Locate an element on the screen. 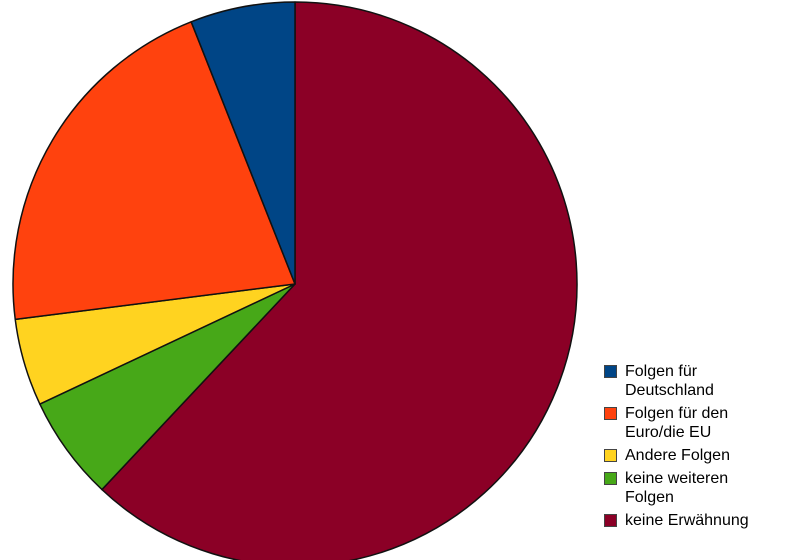  legend-item-andere-folgen: Andere Folgen is located at coordinates (697, 455).